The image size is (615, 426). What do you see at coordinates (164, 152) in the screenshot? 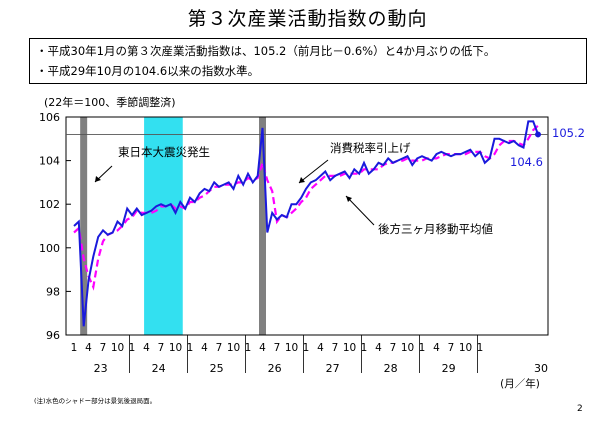
I see `annotation-earthquake: 東日本大震災発生` at bounding box center [164, 152].